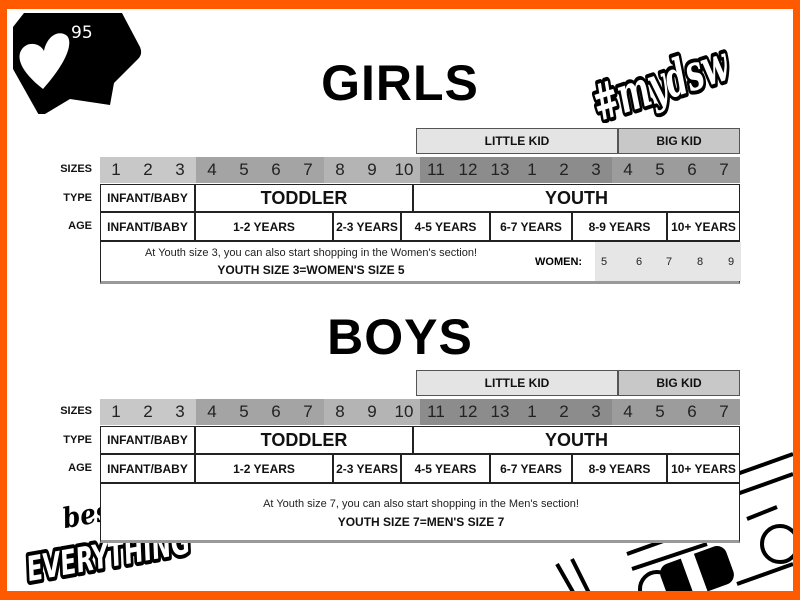  I want to click on women-label: WOMEN:, so click(559, 262).